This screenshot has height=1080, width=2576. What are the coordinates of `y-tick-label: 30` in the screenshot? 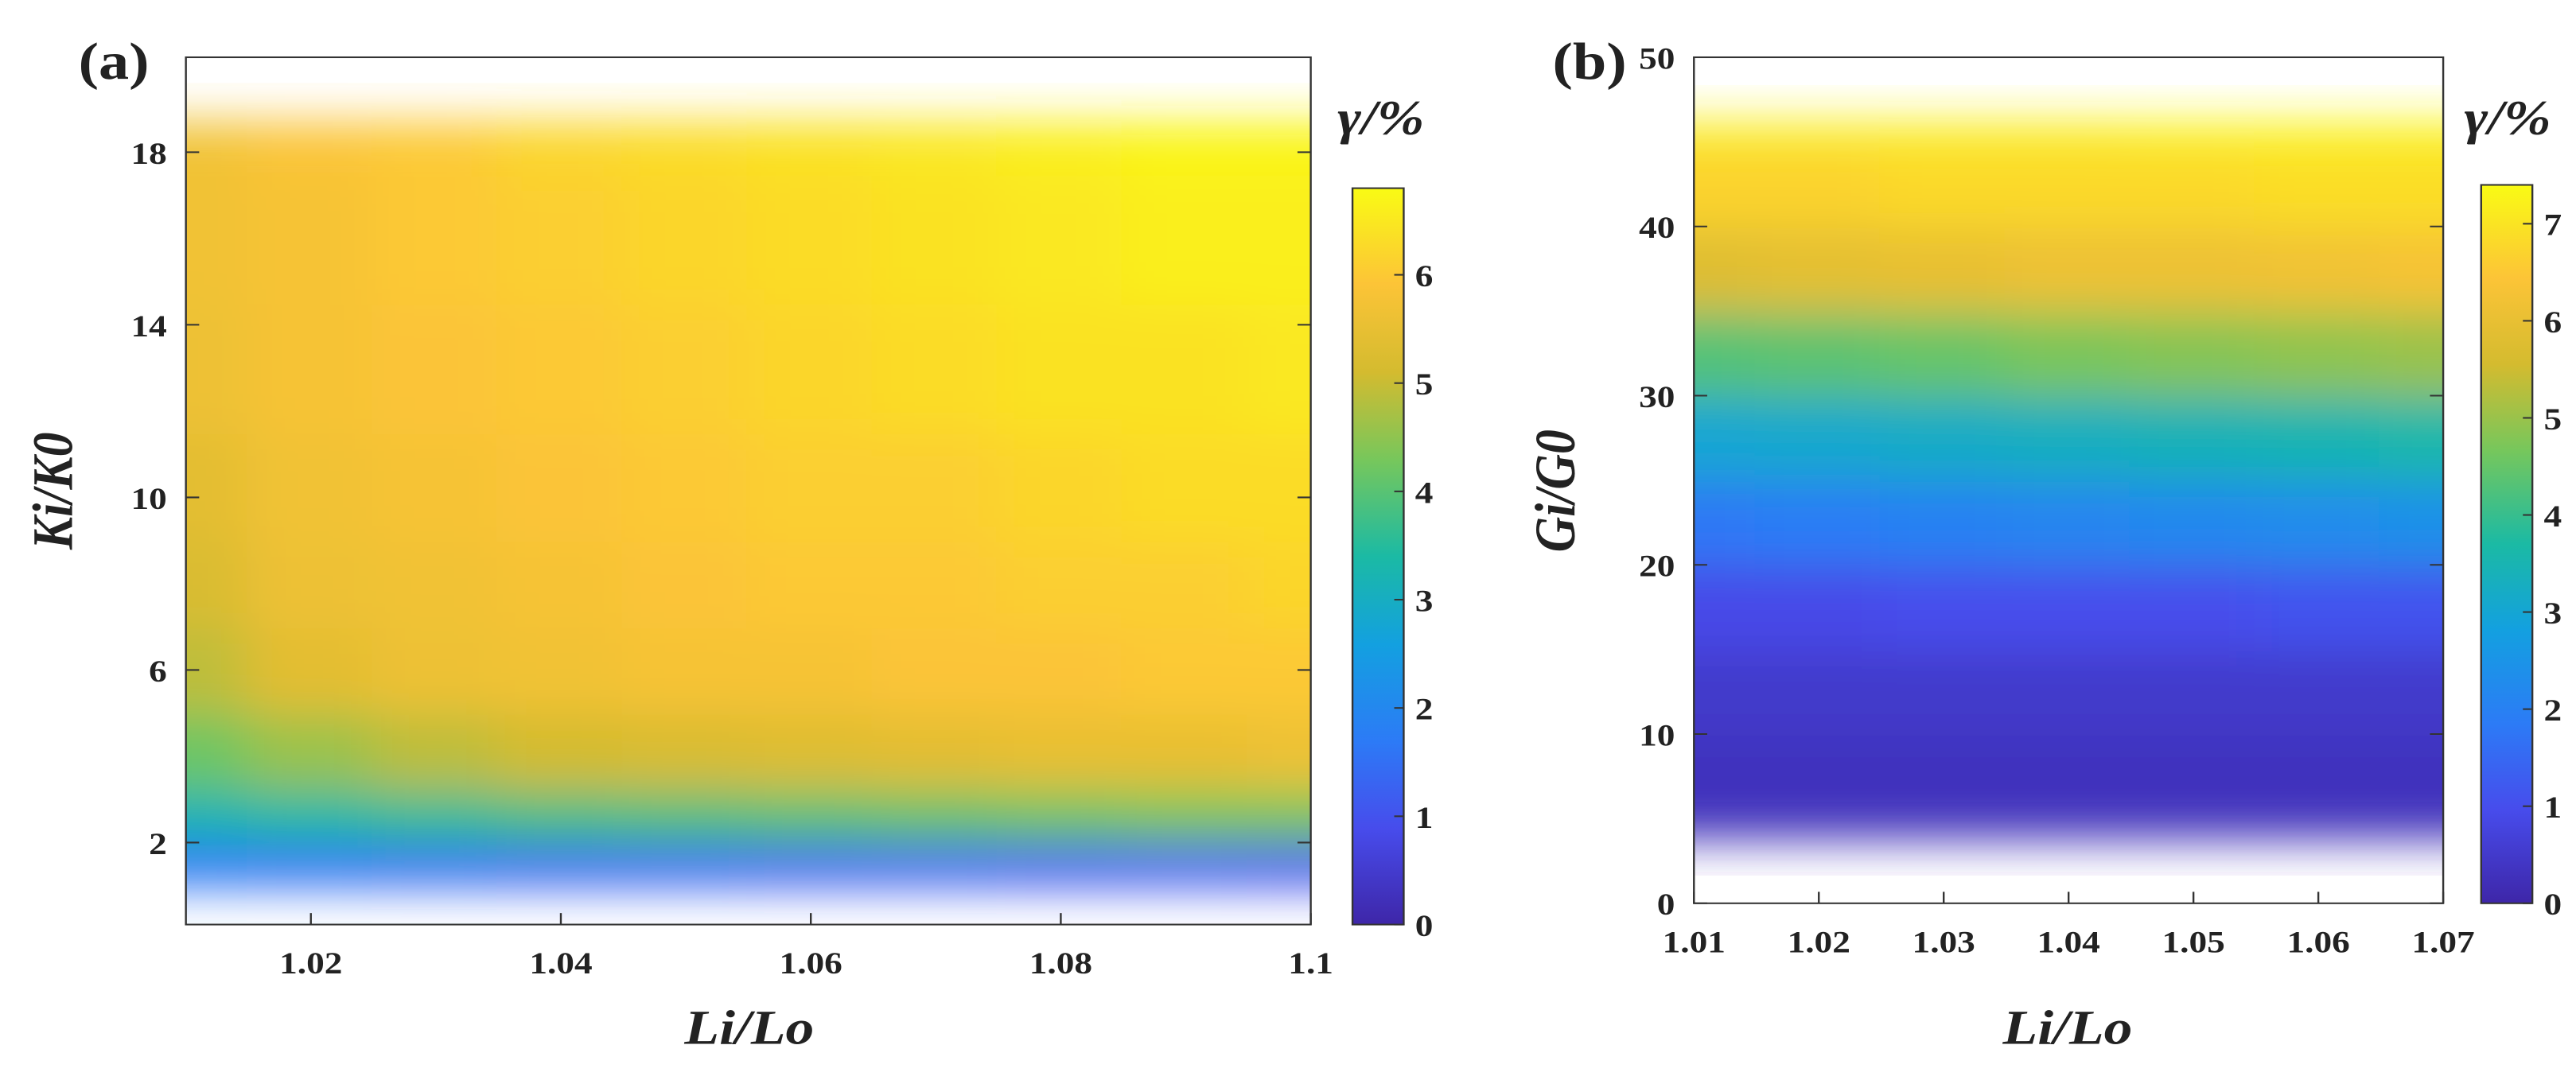 It's located at (1657, 397).